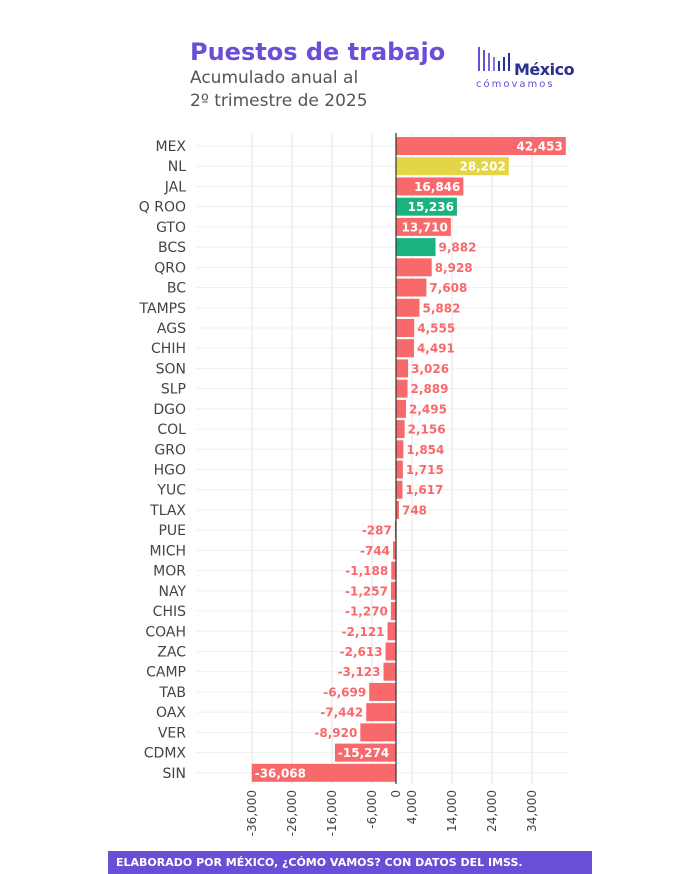 The height and width of the screenshot is (874, 700). I want to click on value-label: -15,274, so click(363, 753).